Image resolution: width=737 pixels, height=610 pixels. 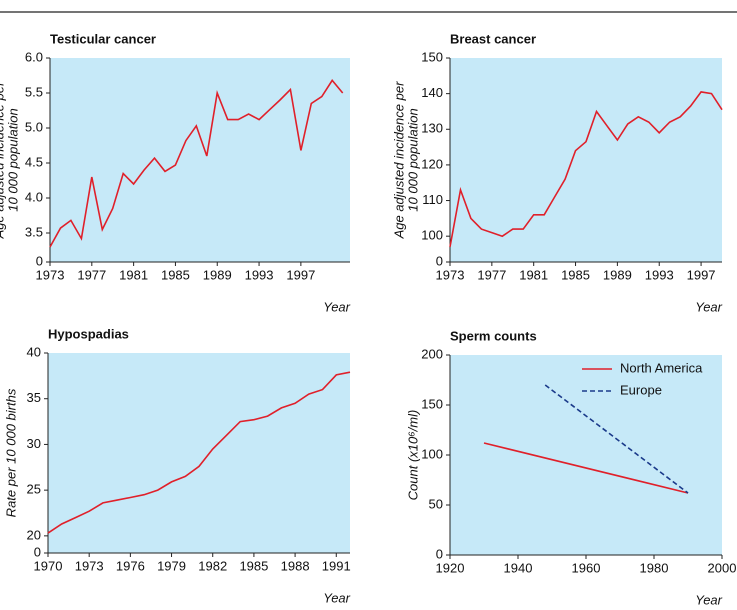 I want to click on x-tick-label: 1960, so click(x=586, y=567).